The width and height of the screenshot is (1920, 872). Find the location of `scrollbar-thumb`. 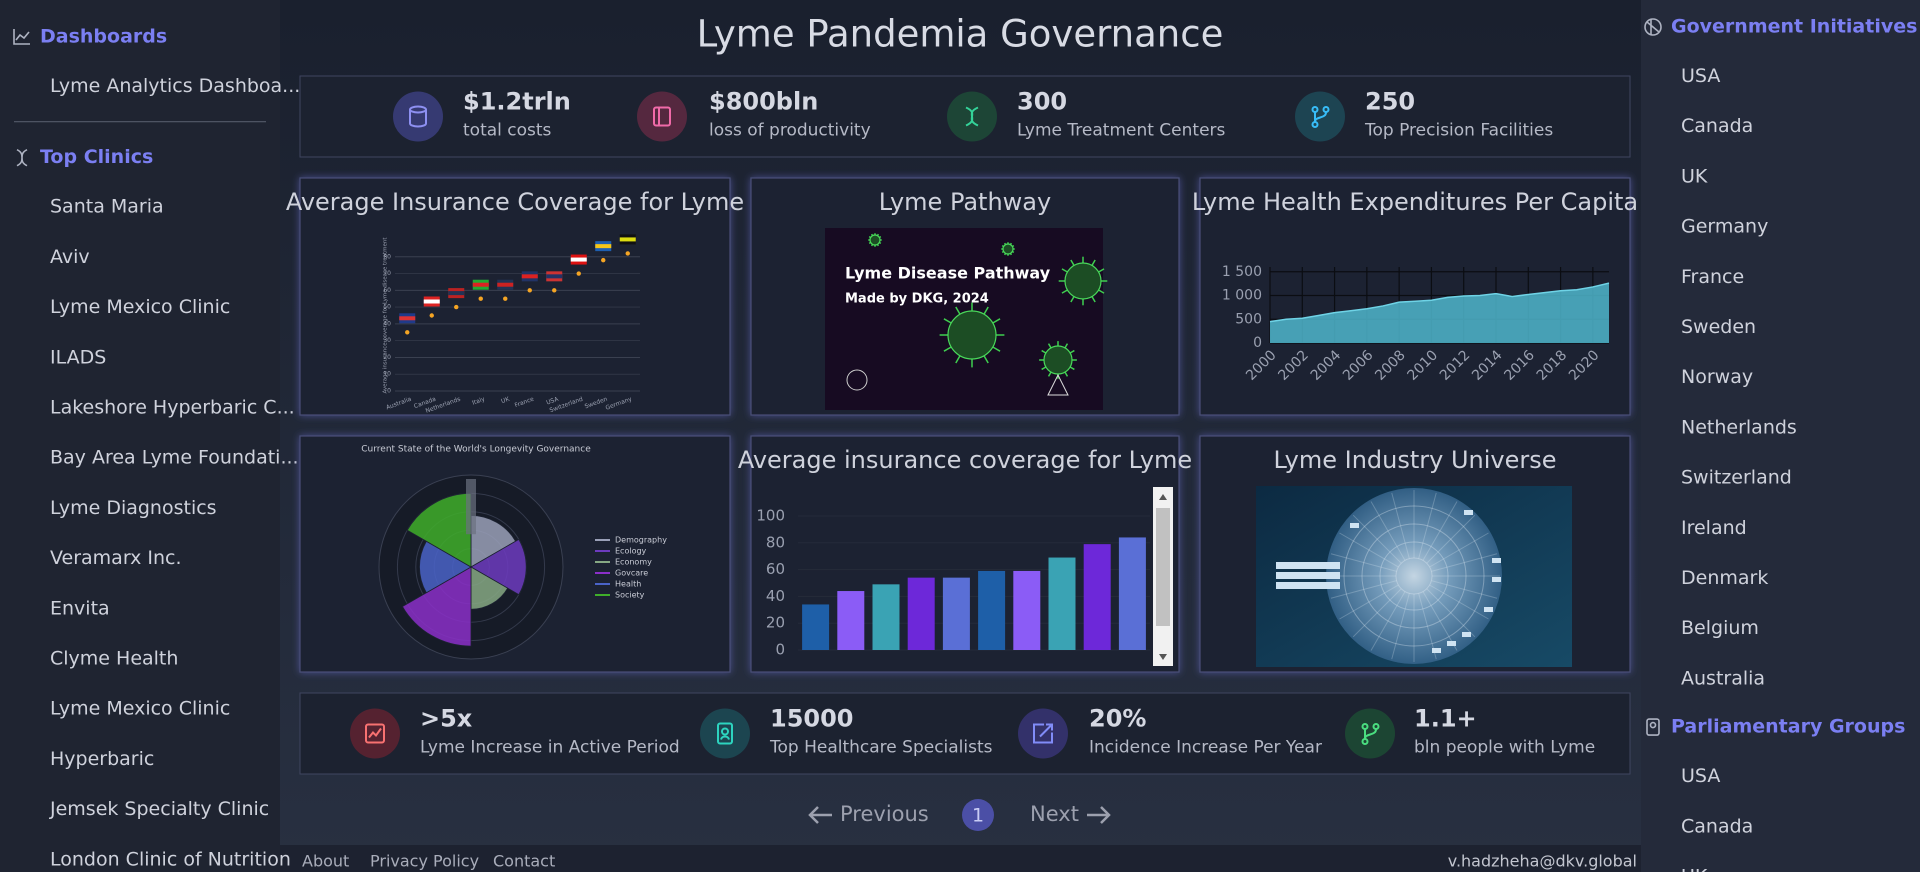

scrollbar-thumb is located at coordinates (1163, 567).